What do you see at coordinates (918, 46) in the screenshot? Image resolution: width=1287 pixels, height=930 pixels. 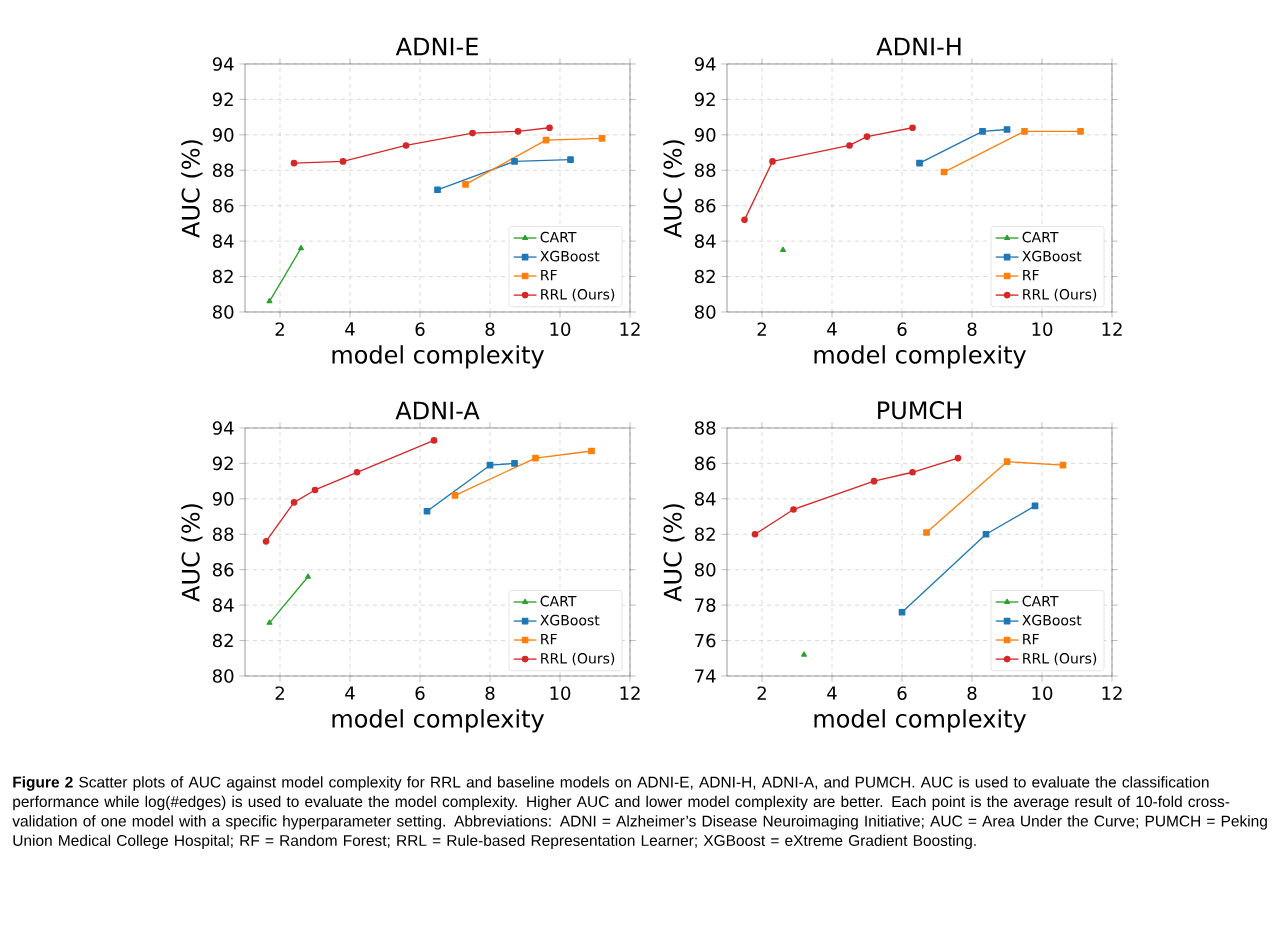 I see `chart-title: ADNI-H` at bounding box center [918, 46].